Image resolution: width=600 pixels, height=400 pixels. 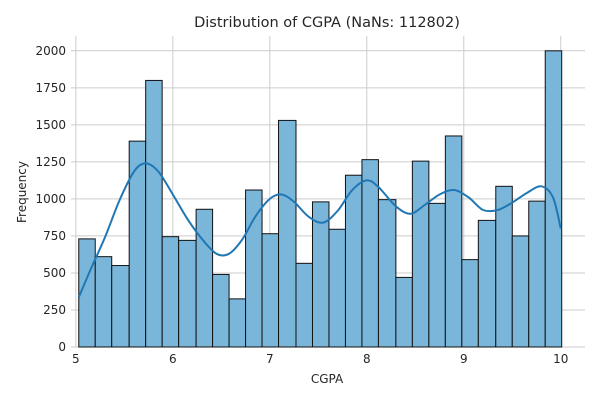 What do you see at coordinates (173, 359) in the screenshot?
I see `x-tick-label: 6` at bounding box center [173, 359].